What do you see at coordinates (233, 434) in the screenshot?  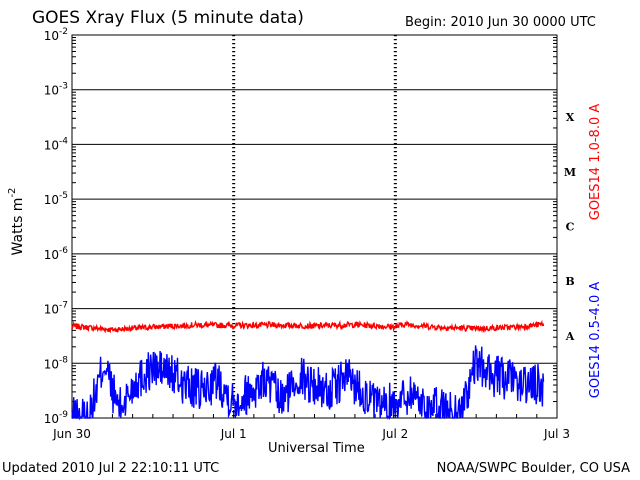 I see `x-tick-label: Jul 1` at bounding box center [233, 434].